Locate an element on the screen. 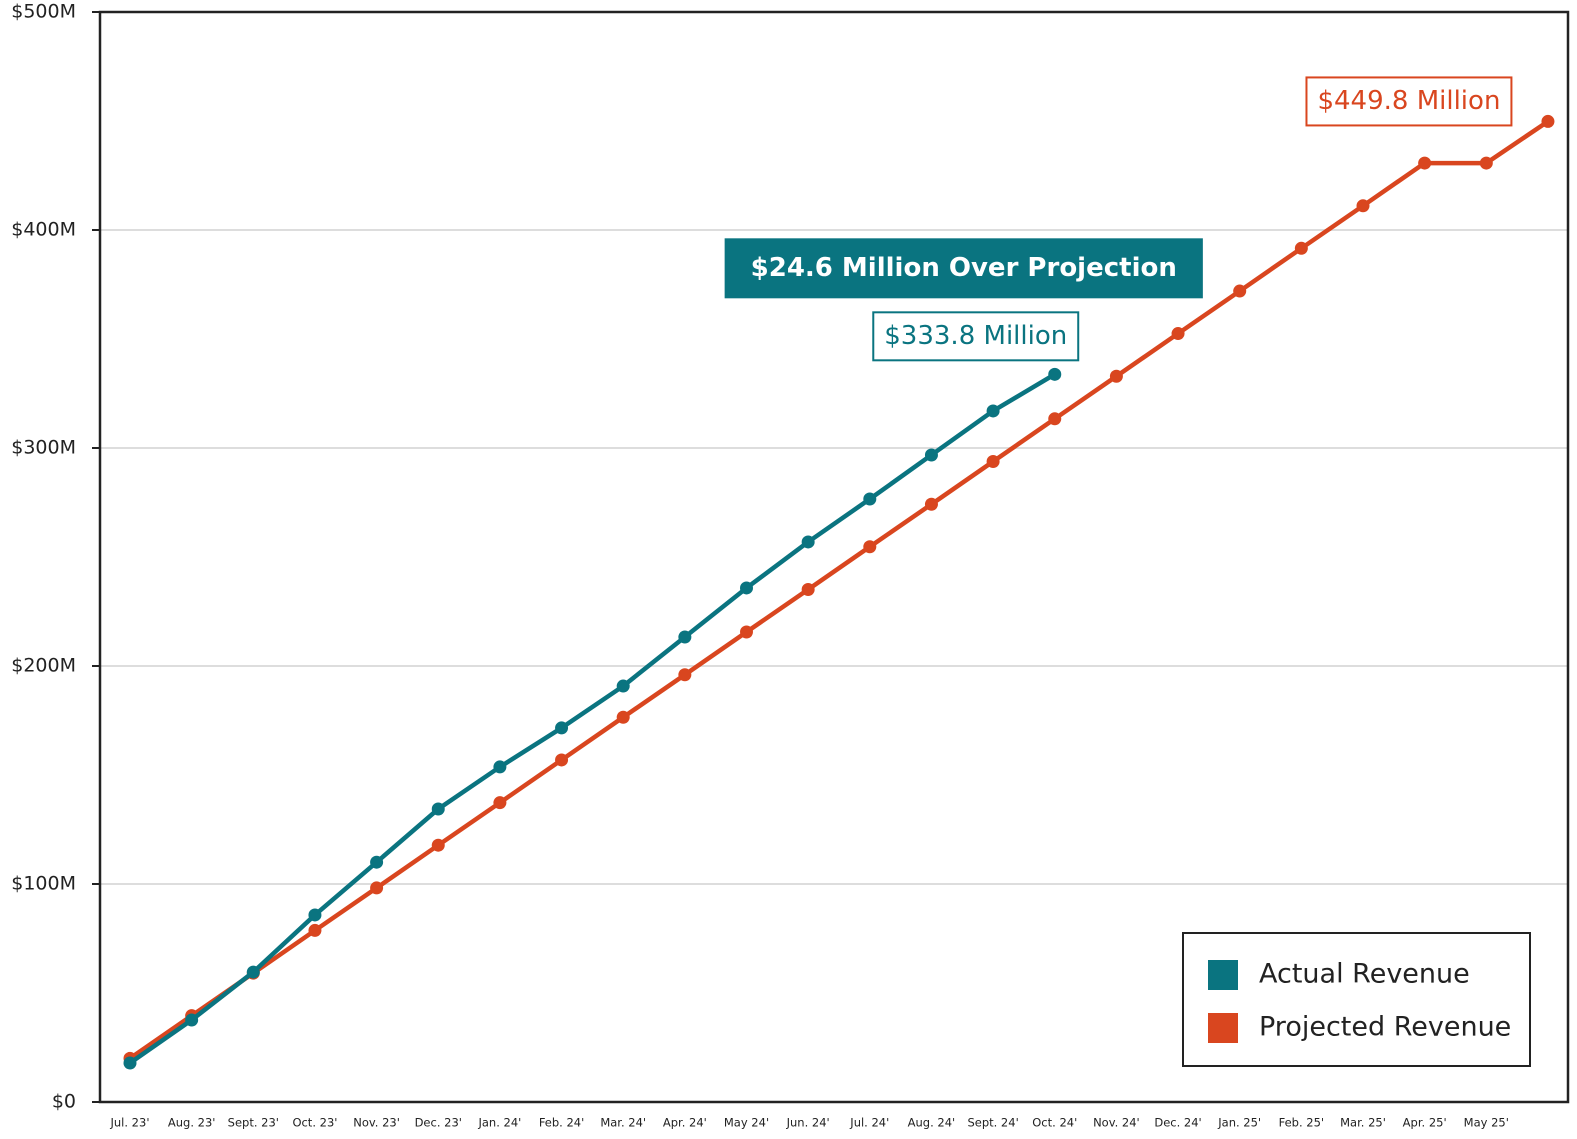  x-tick-label: Nov. 23' is located at coordinates (376, 1123).